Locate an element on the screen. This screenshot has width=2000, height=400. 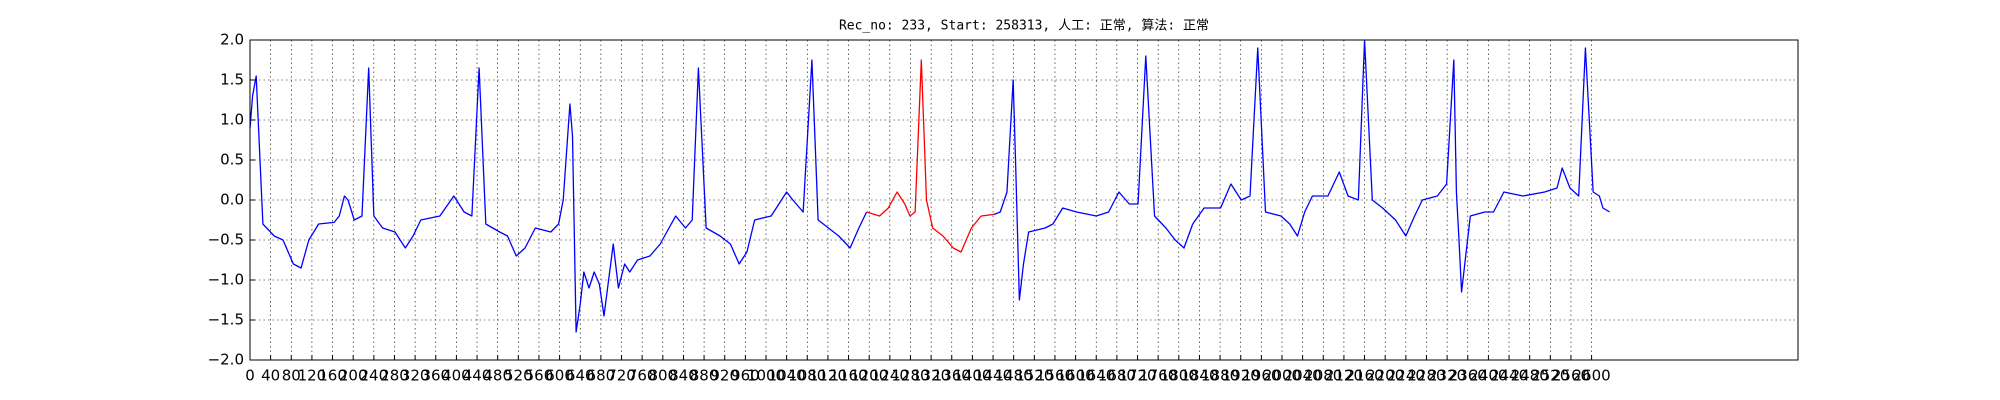
x-tick-label: 2080 is located at coordinates (1323, 376).